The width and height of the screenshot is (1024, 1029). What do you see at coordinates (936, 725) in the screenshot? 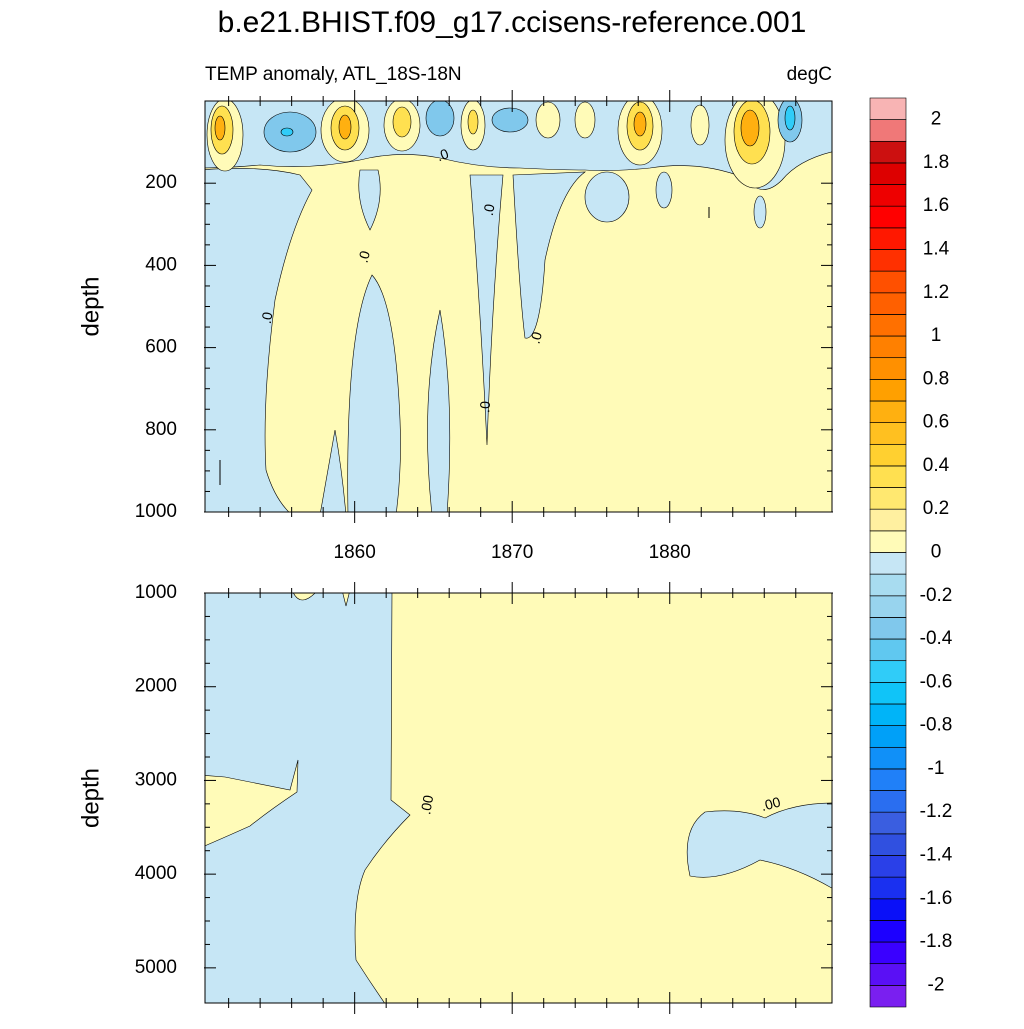
I see `colorbar-label: -0.8` at bounding box center [936, 725].